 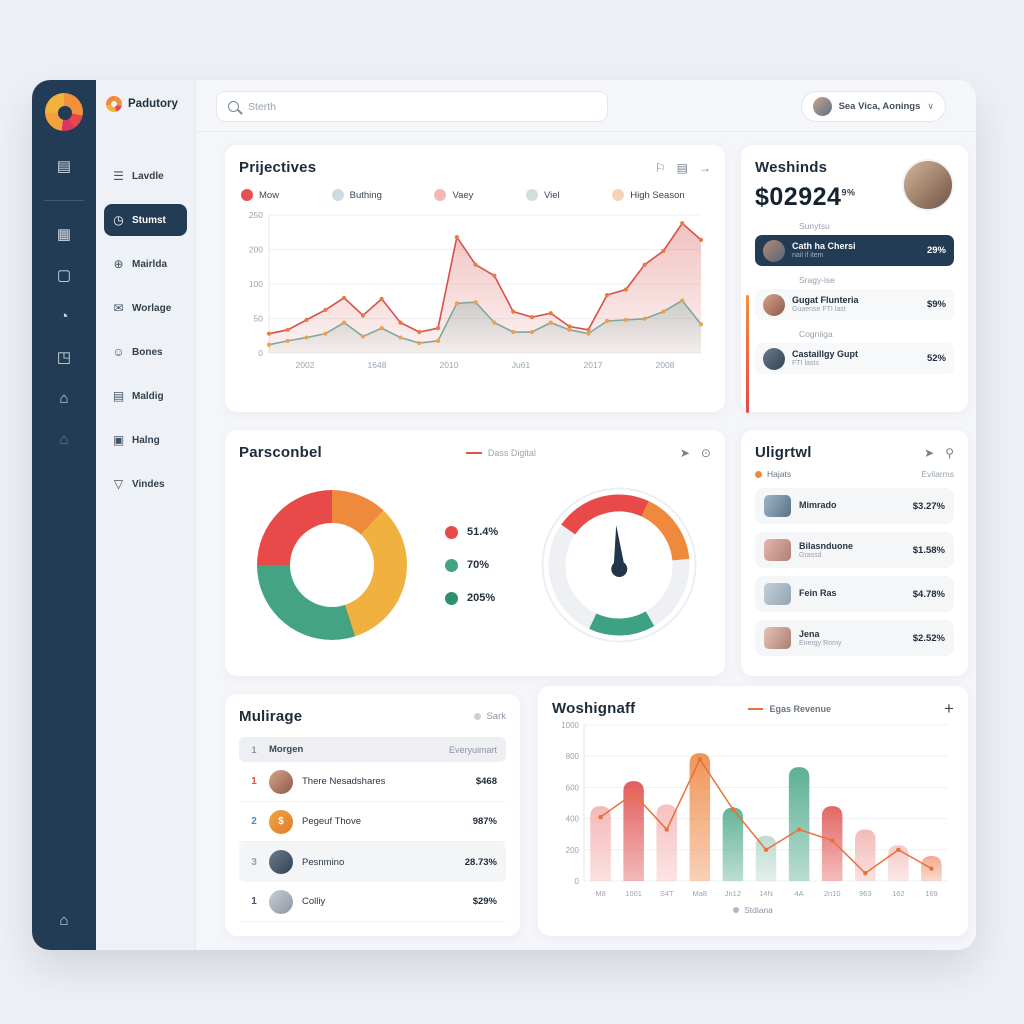 I want to click on uligrtwl-row: Fein Ras $4.78%, so click(x=854, y=594).